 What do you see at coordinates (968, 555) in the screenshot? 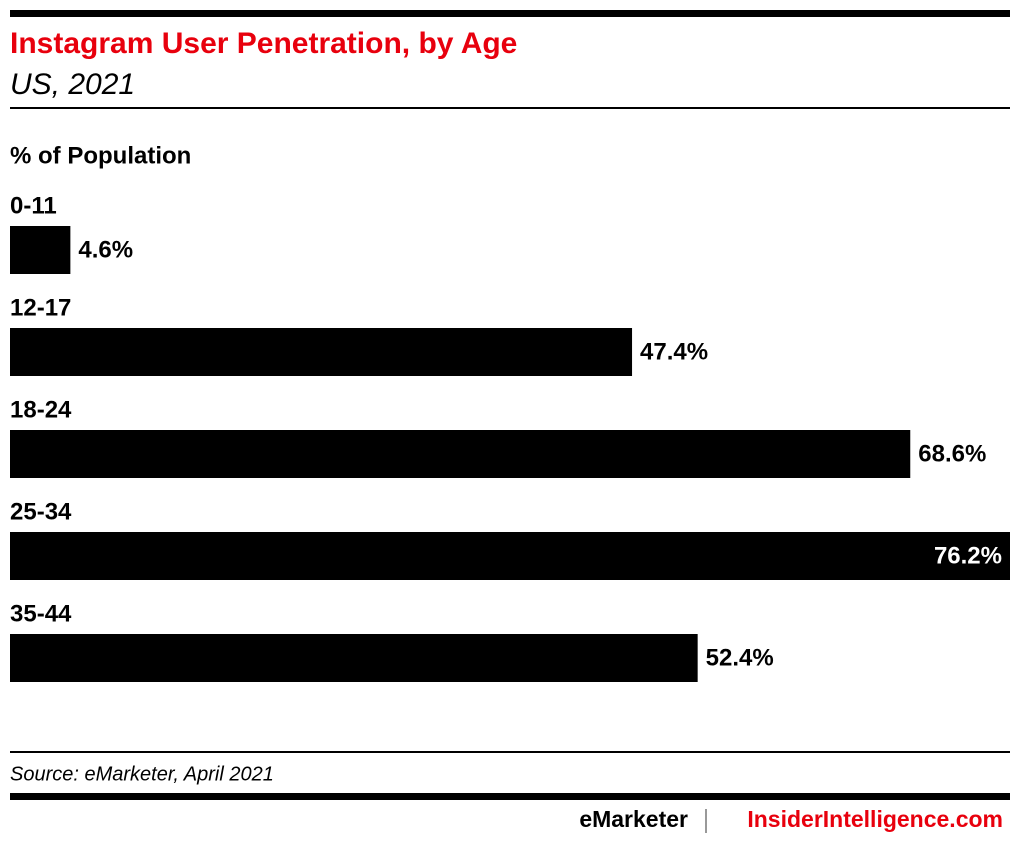
I see `value-label: 76.2%` at bounding box center [968, 555].